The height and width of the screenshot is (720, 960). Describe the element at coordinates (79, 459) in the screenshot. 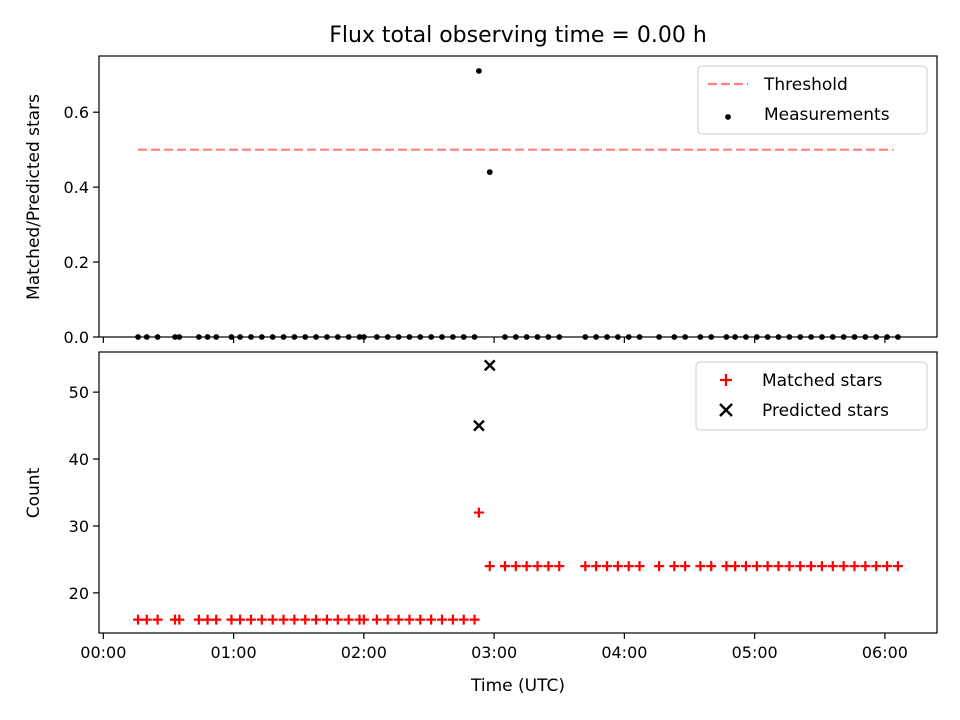

I see `y-tick-label: 40` at that location.